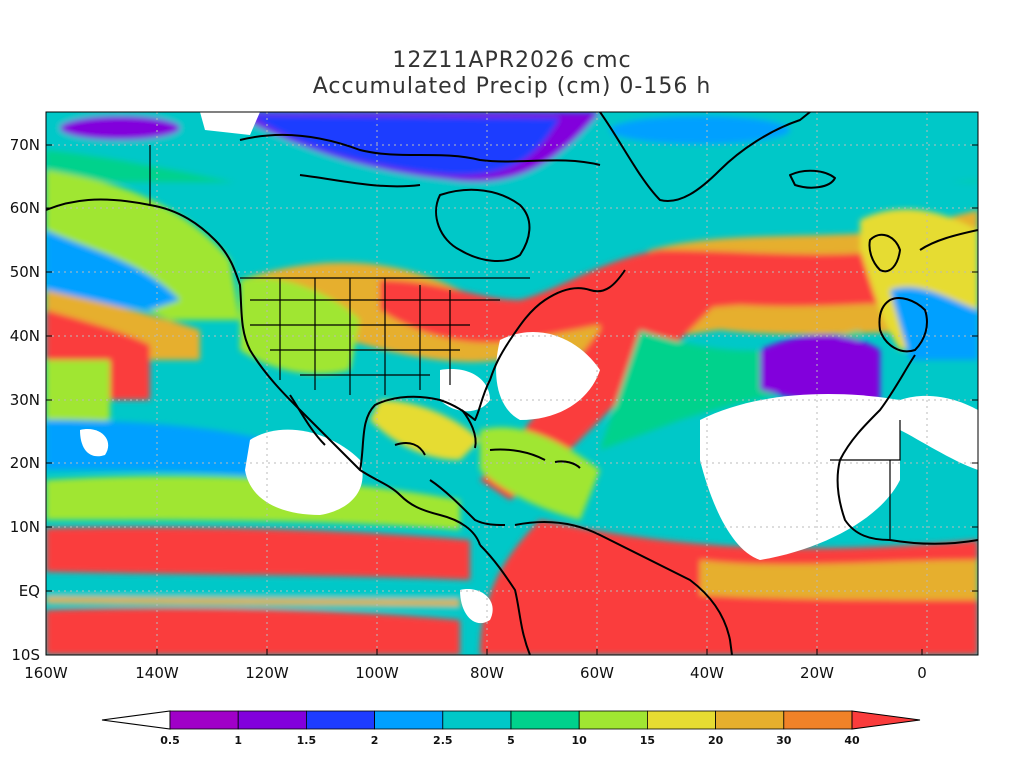 This screenshot has width=1024, height=768. I want to click on colorbar-label: 20, so click(716, 740).